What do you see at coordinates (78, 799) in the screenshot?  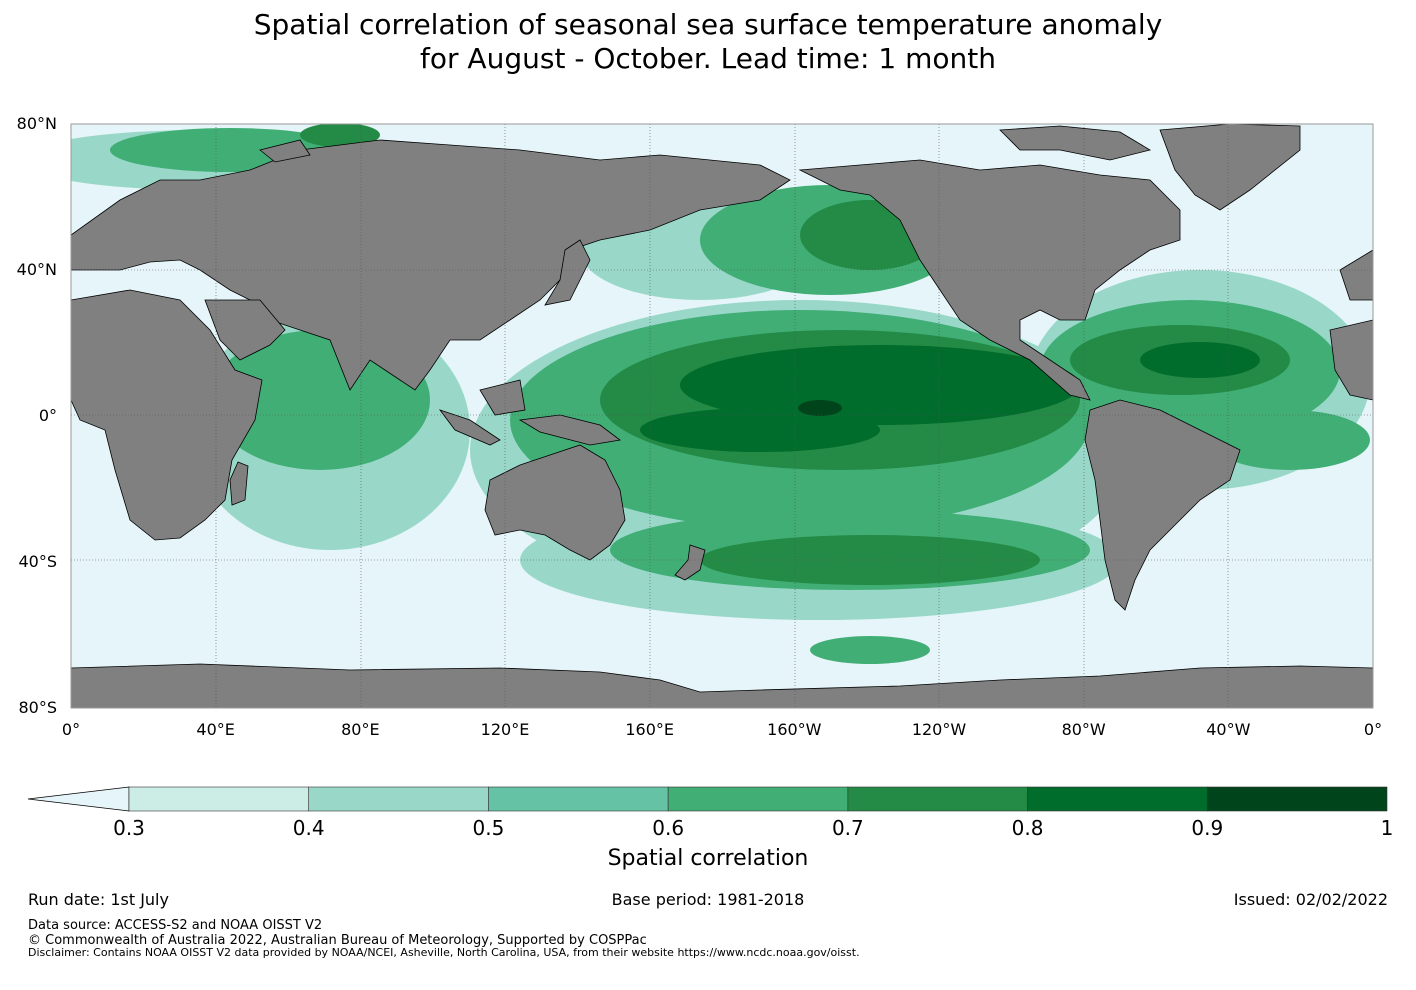 I see `colorbar-extend-arrow` at bounding box center [78, 799].